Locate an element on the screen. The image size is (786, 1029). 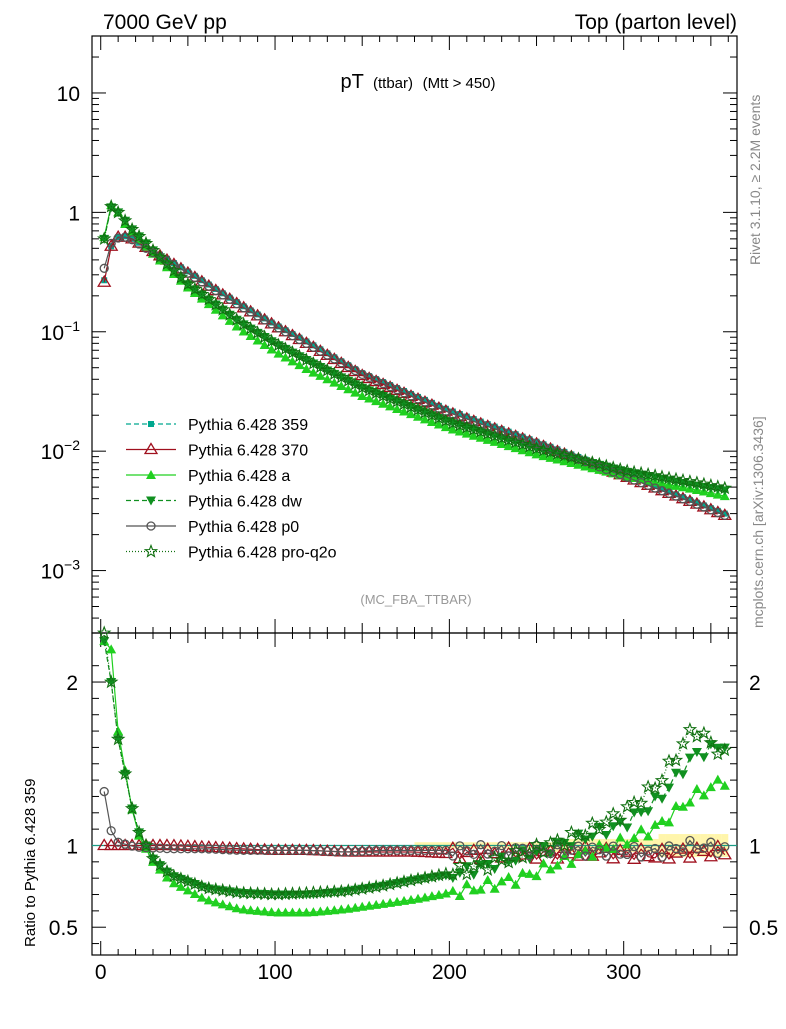
ratio-y-tick-label-right: 1 is located at coordinates (755, 846).